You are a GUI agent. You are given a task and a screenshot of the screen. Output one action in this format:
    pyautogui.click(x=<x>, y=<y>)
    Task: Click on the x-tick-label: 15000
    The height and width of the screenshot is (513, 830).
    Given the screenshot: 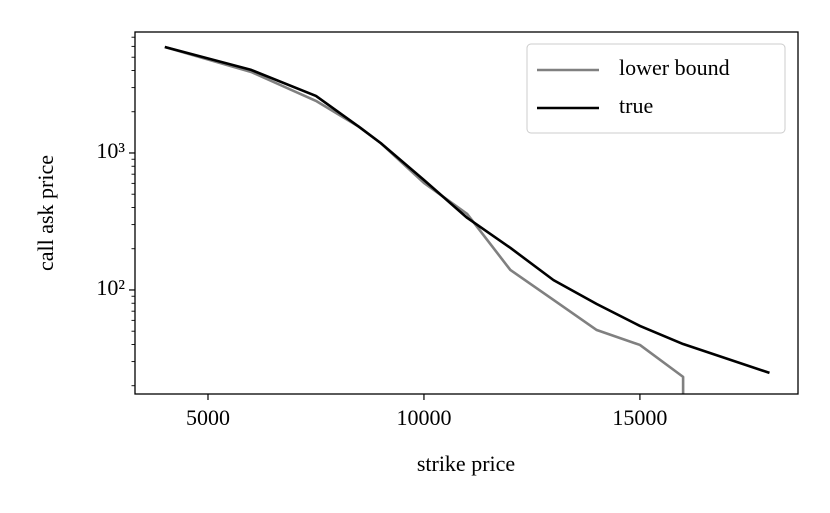 What is the action you would take?
    pyautogui.click(x=639, y=417)
    